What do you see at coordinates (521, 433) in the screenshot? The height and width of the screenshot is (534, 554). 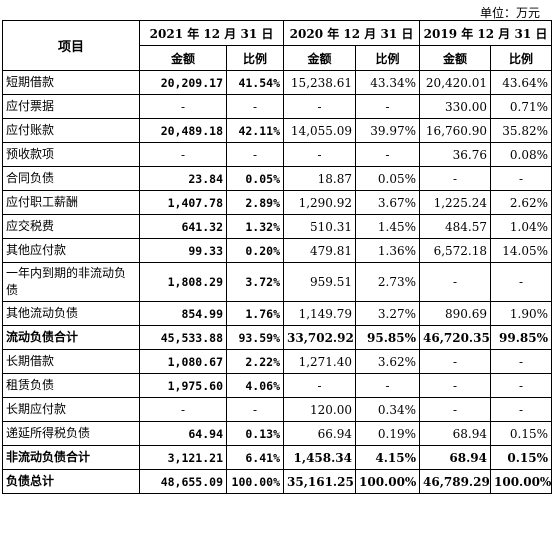 I see `ratio-cell-2019: 0.15%` at bounding box center [521, 433].